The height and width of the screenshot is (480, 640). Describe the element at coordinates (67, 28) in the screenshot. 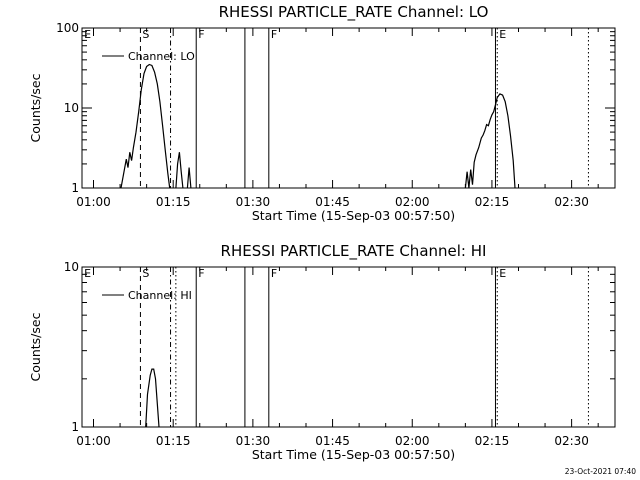

I see `y-tick-label: 100` at that location.